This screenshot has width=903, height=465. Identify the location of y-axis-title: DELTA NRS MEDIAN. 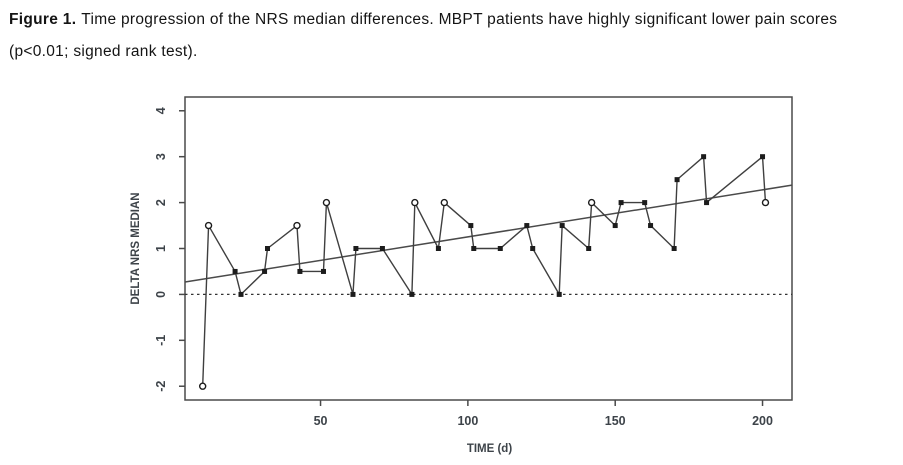
(136, 248).